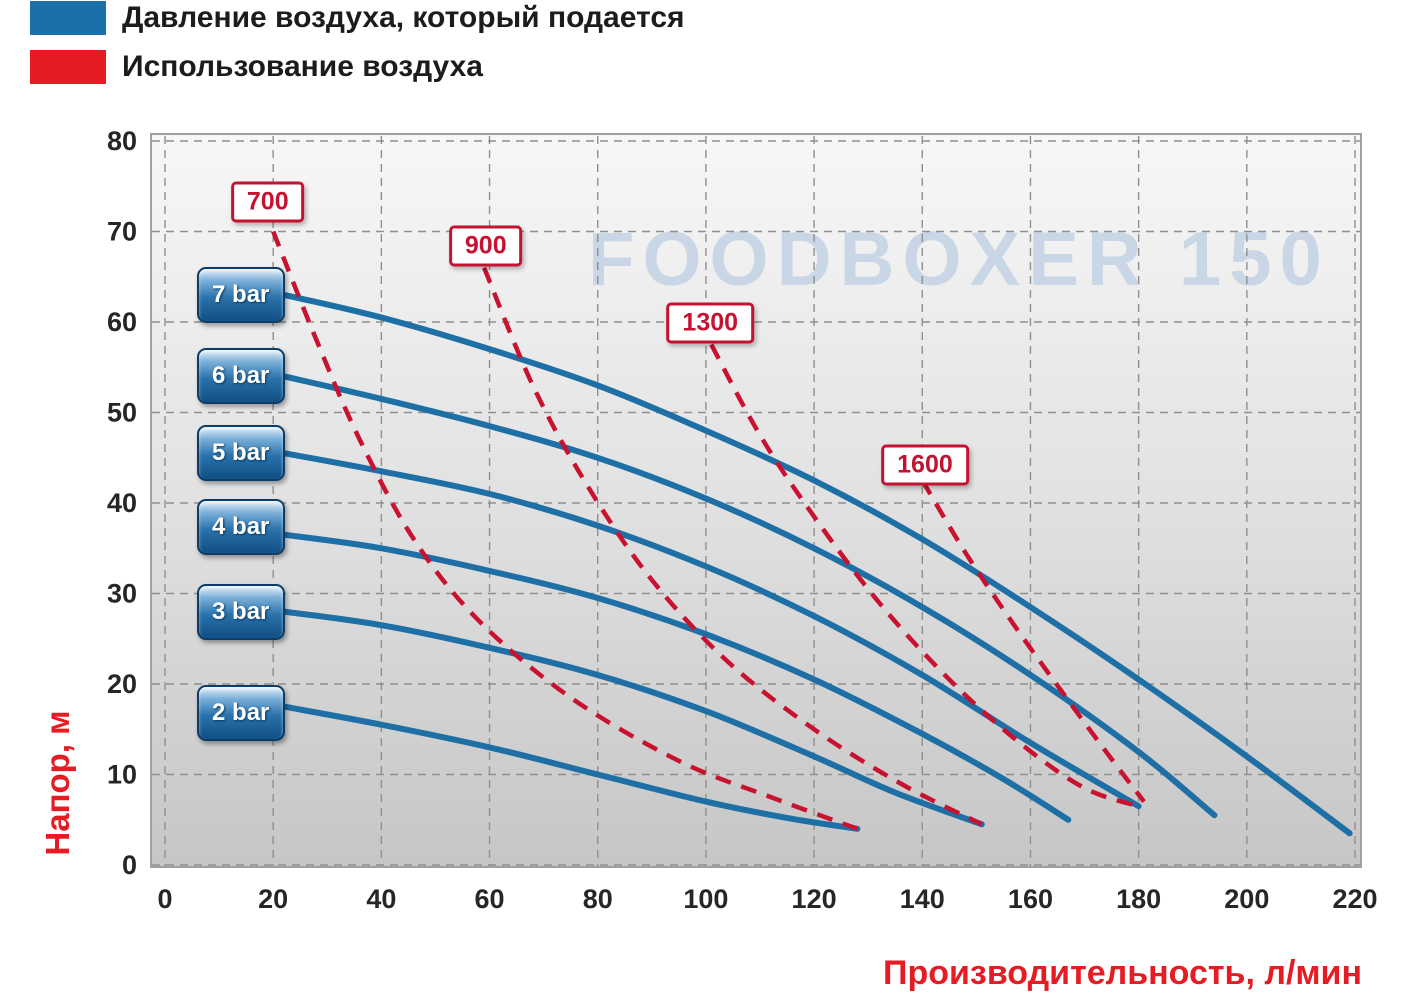  I want to click on y-axis-label: Напор, м, so click(57, 783).